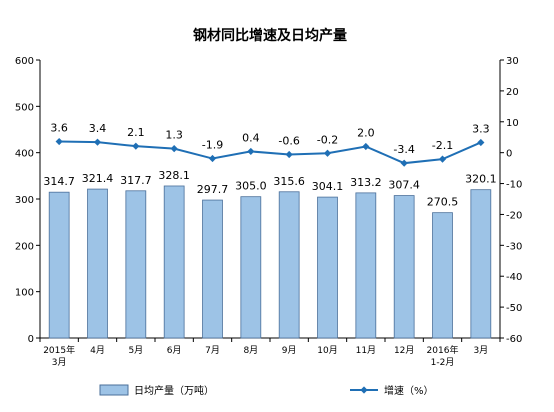  Describe the element at coordinates (24, 200) in the screenshot. I see `y-left-tick-label: 300` at that location.